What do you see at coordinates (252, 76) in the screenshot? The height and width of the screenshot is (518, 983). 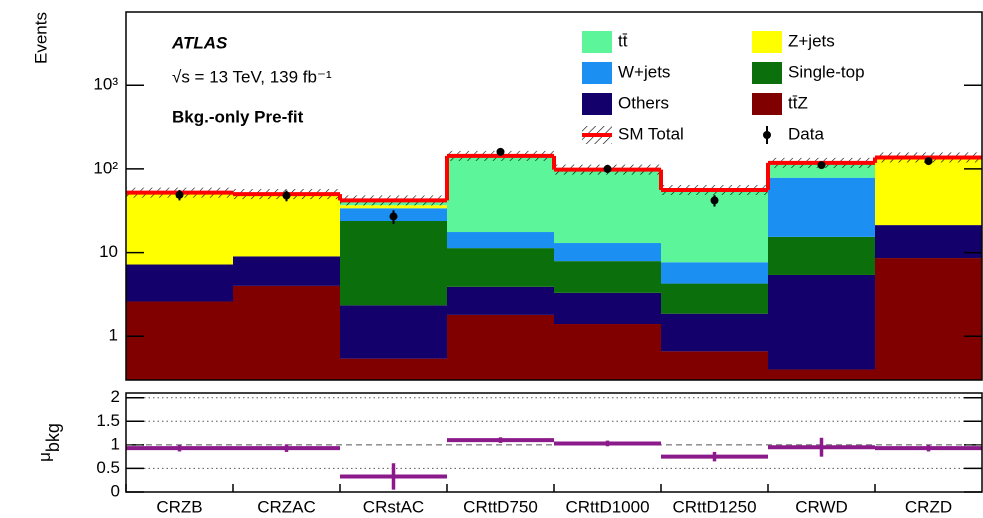 I see `energy-label: √s = 13 TeV, 139 fb⁻¹` at bounding box center [252, 76].